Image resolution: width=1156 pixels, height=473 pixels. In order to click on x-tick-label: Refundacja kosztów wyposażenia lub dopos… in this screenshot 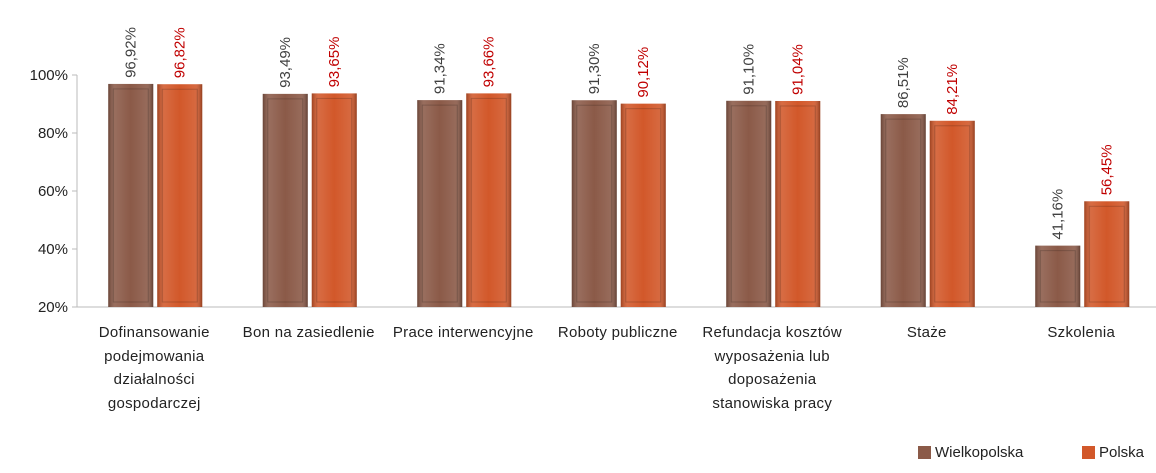, I will do `click(772, 368)`.